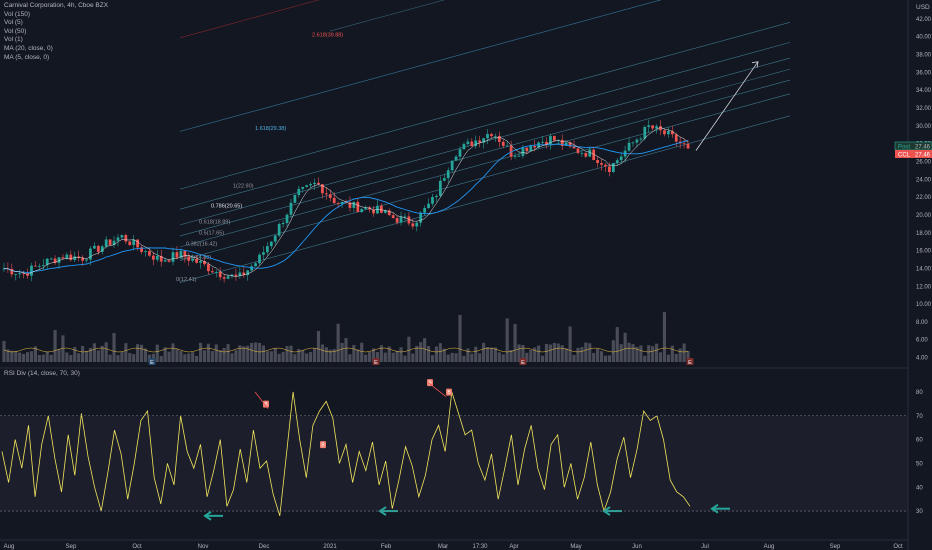 This screenshot has height=550, width=932. I want to click on legend-ma-5: MA (5, close, 0), so click(27, 57).